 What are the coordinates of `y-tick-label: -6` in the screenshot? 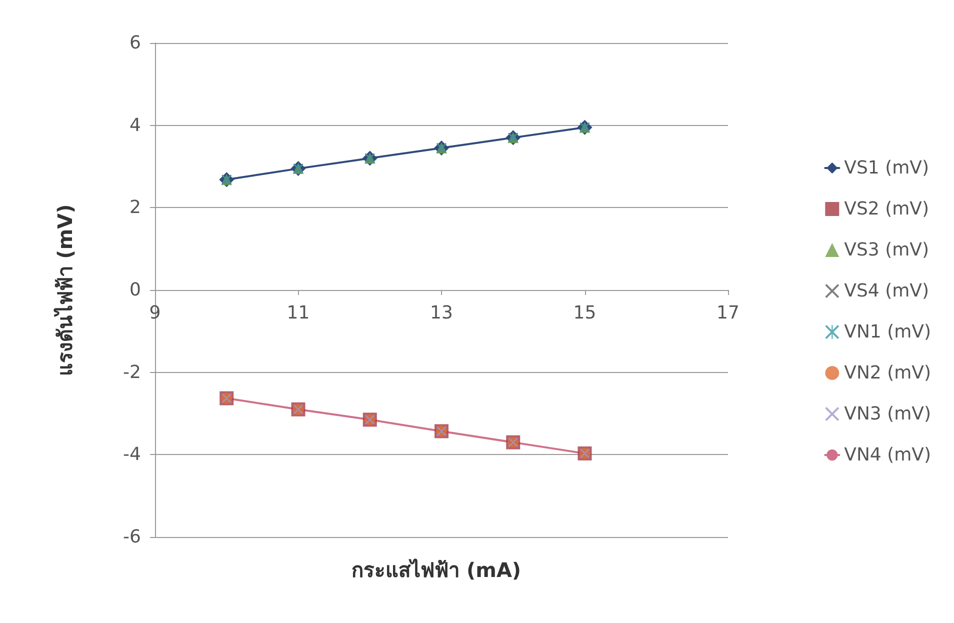 It's located at (132, 537).